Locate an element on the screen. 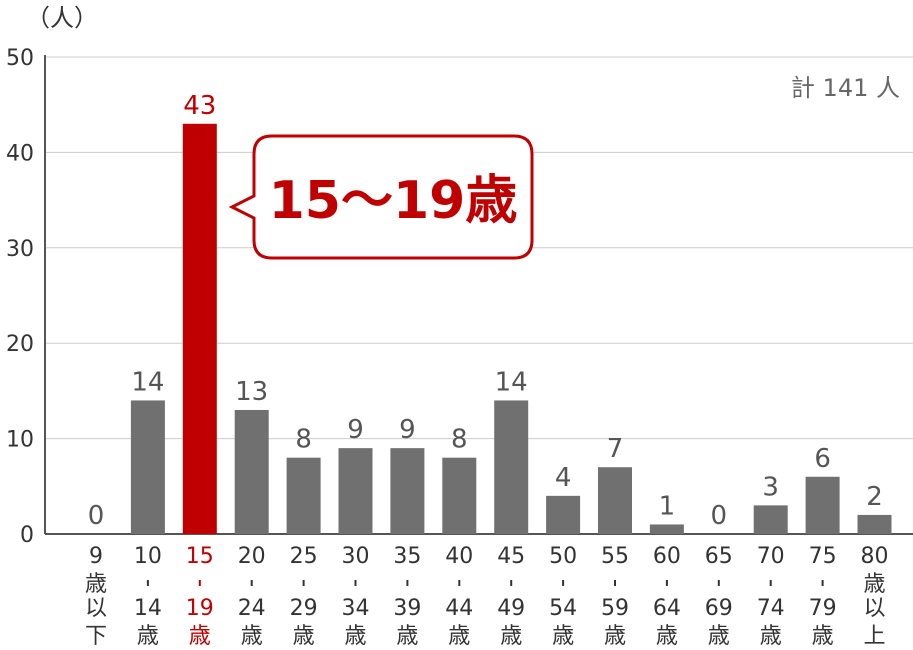 This screenshot has width=913, height=650. x-tick-label: 20 is located at coordinates (252, 556).